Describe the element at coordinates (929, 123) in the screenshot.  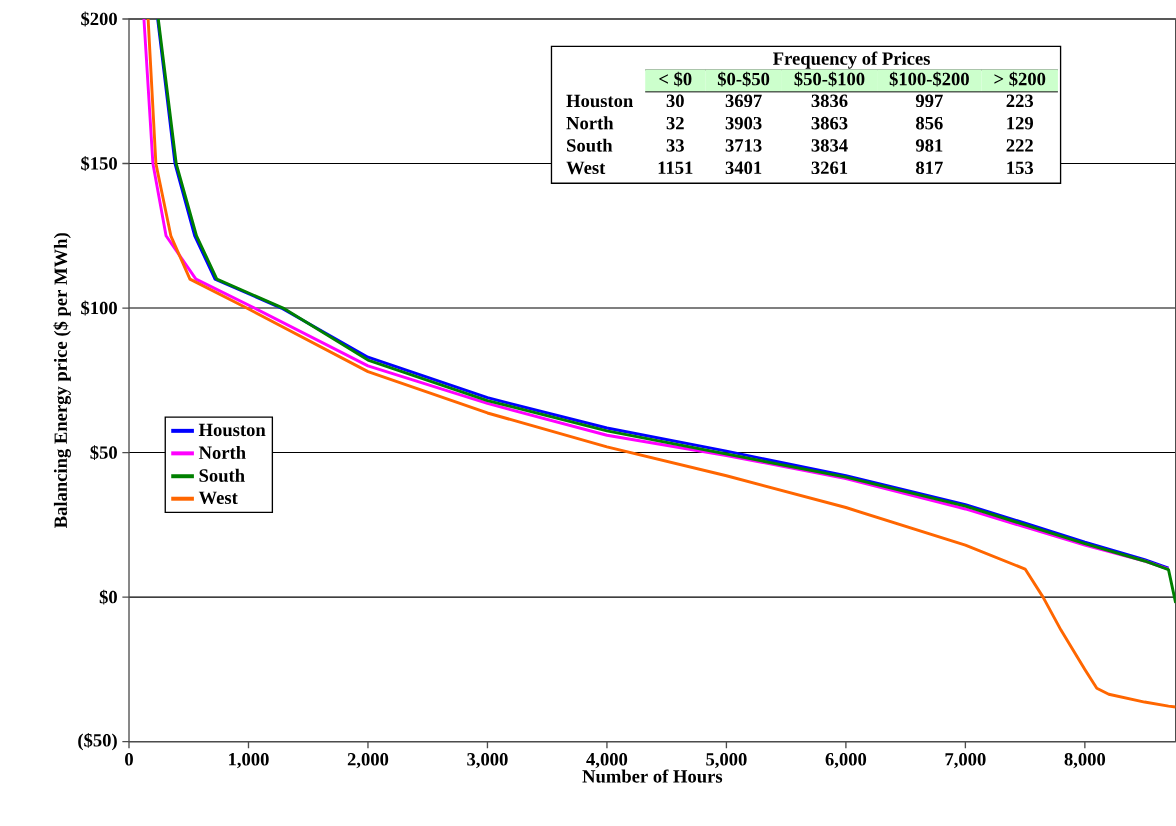
I see `annotation: 856` at that location.